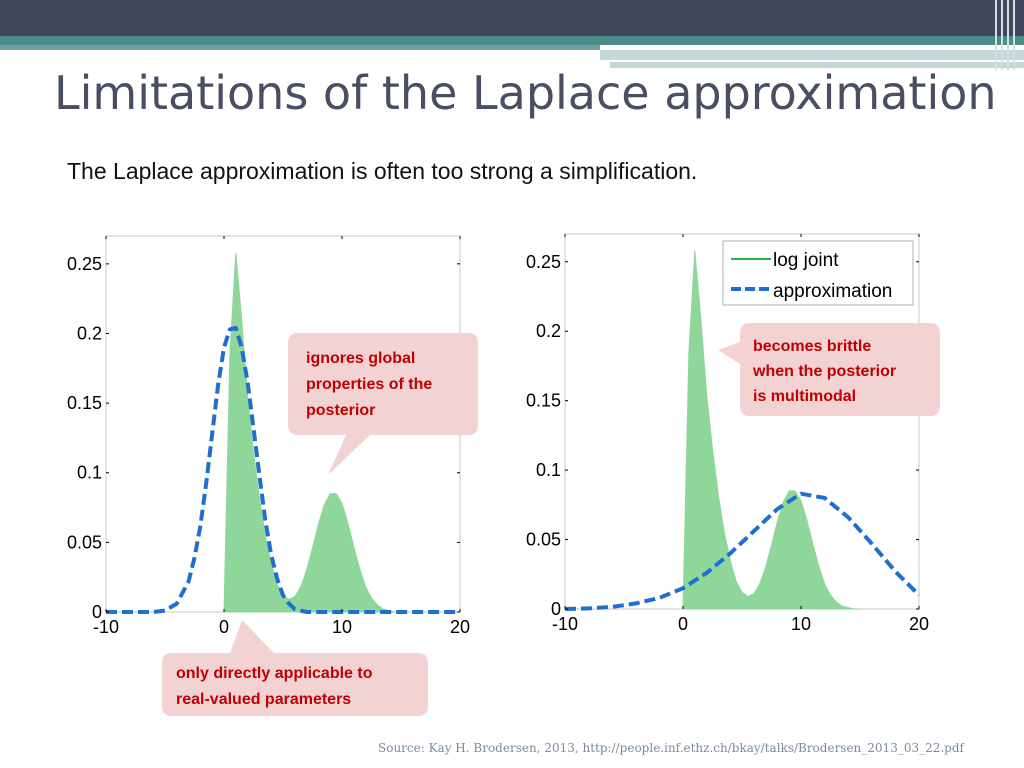  What do you see at coordinates (817, 65) in the screenshot?
I see `accent-stripe-pale-lower` at bounding box center [817, 65].